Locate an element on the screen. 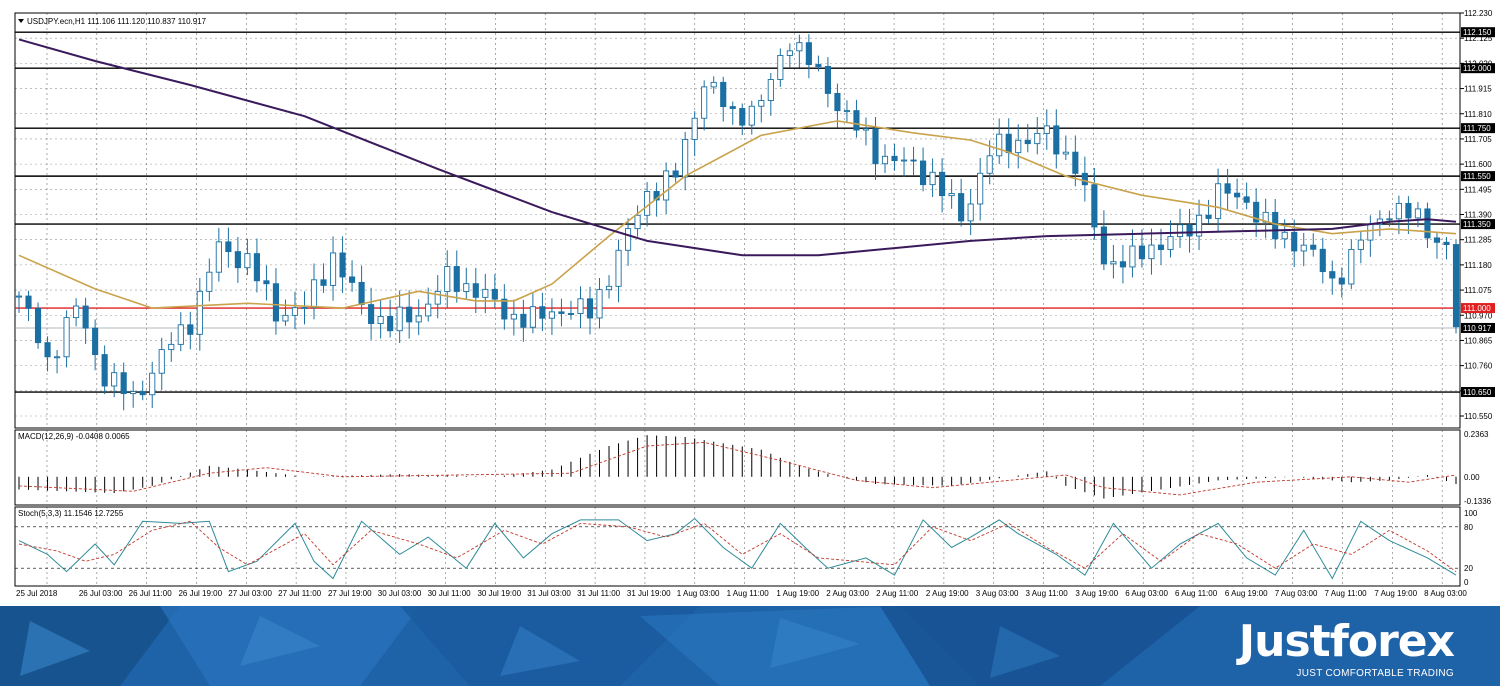 The width and height of the screenshot is (1500, 686). stoch-panel-frame is located at coordinates (737, 546).